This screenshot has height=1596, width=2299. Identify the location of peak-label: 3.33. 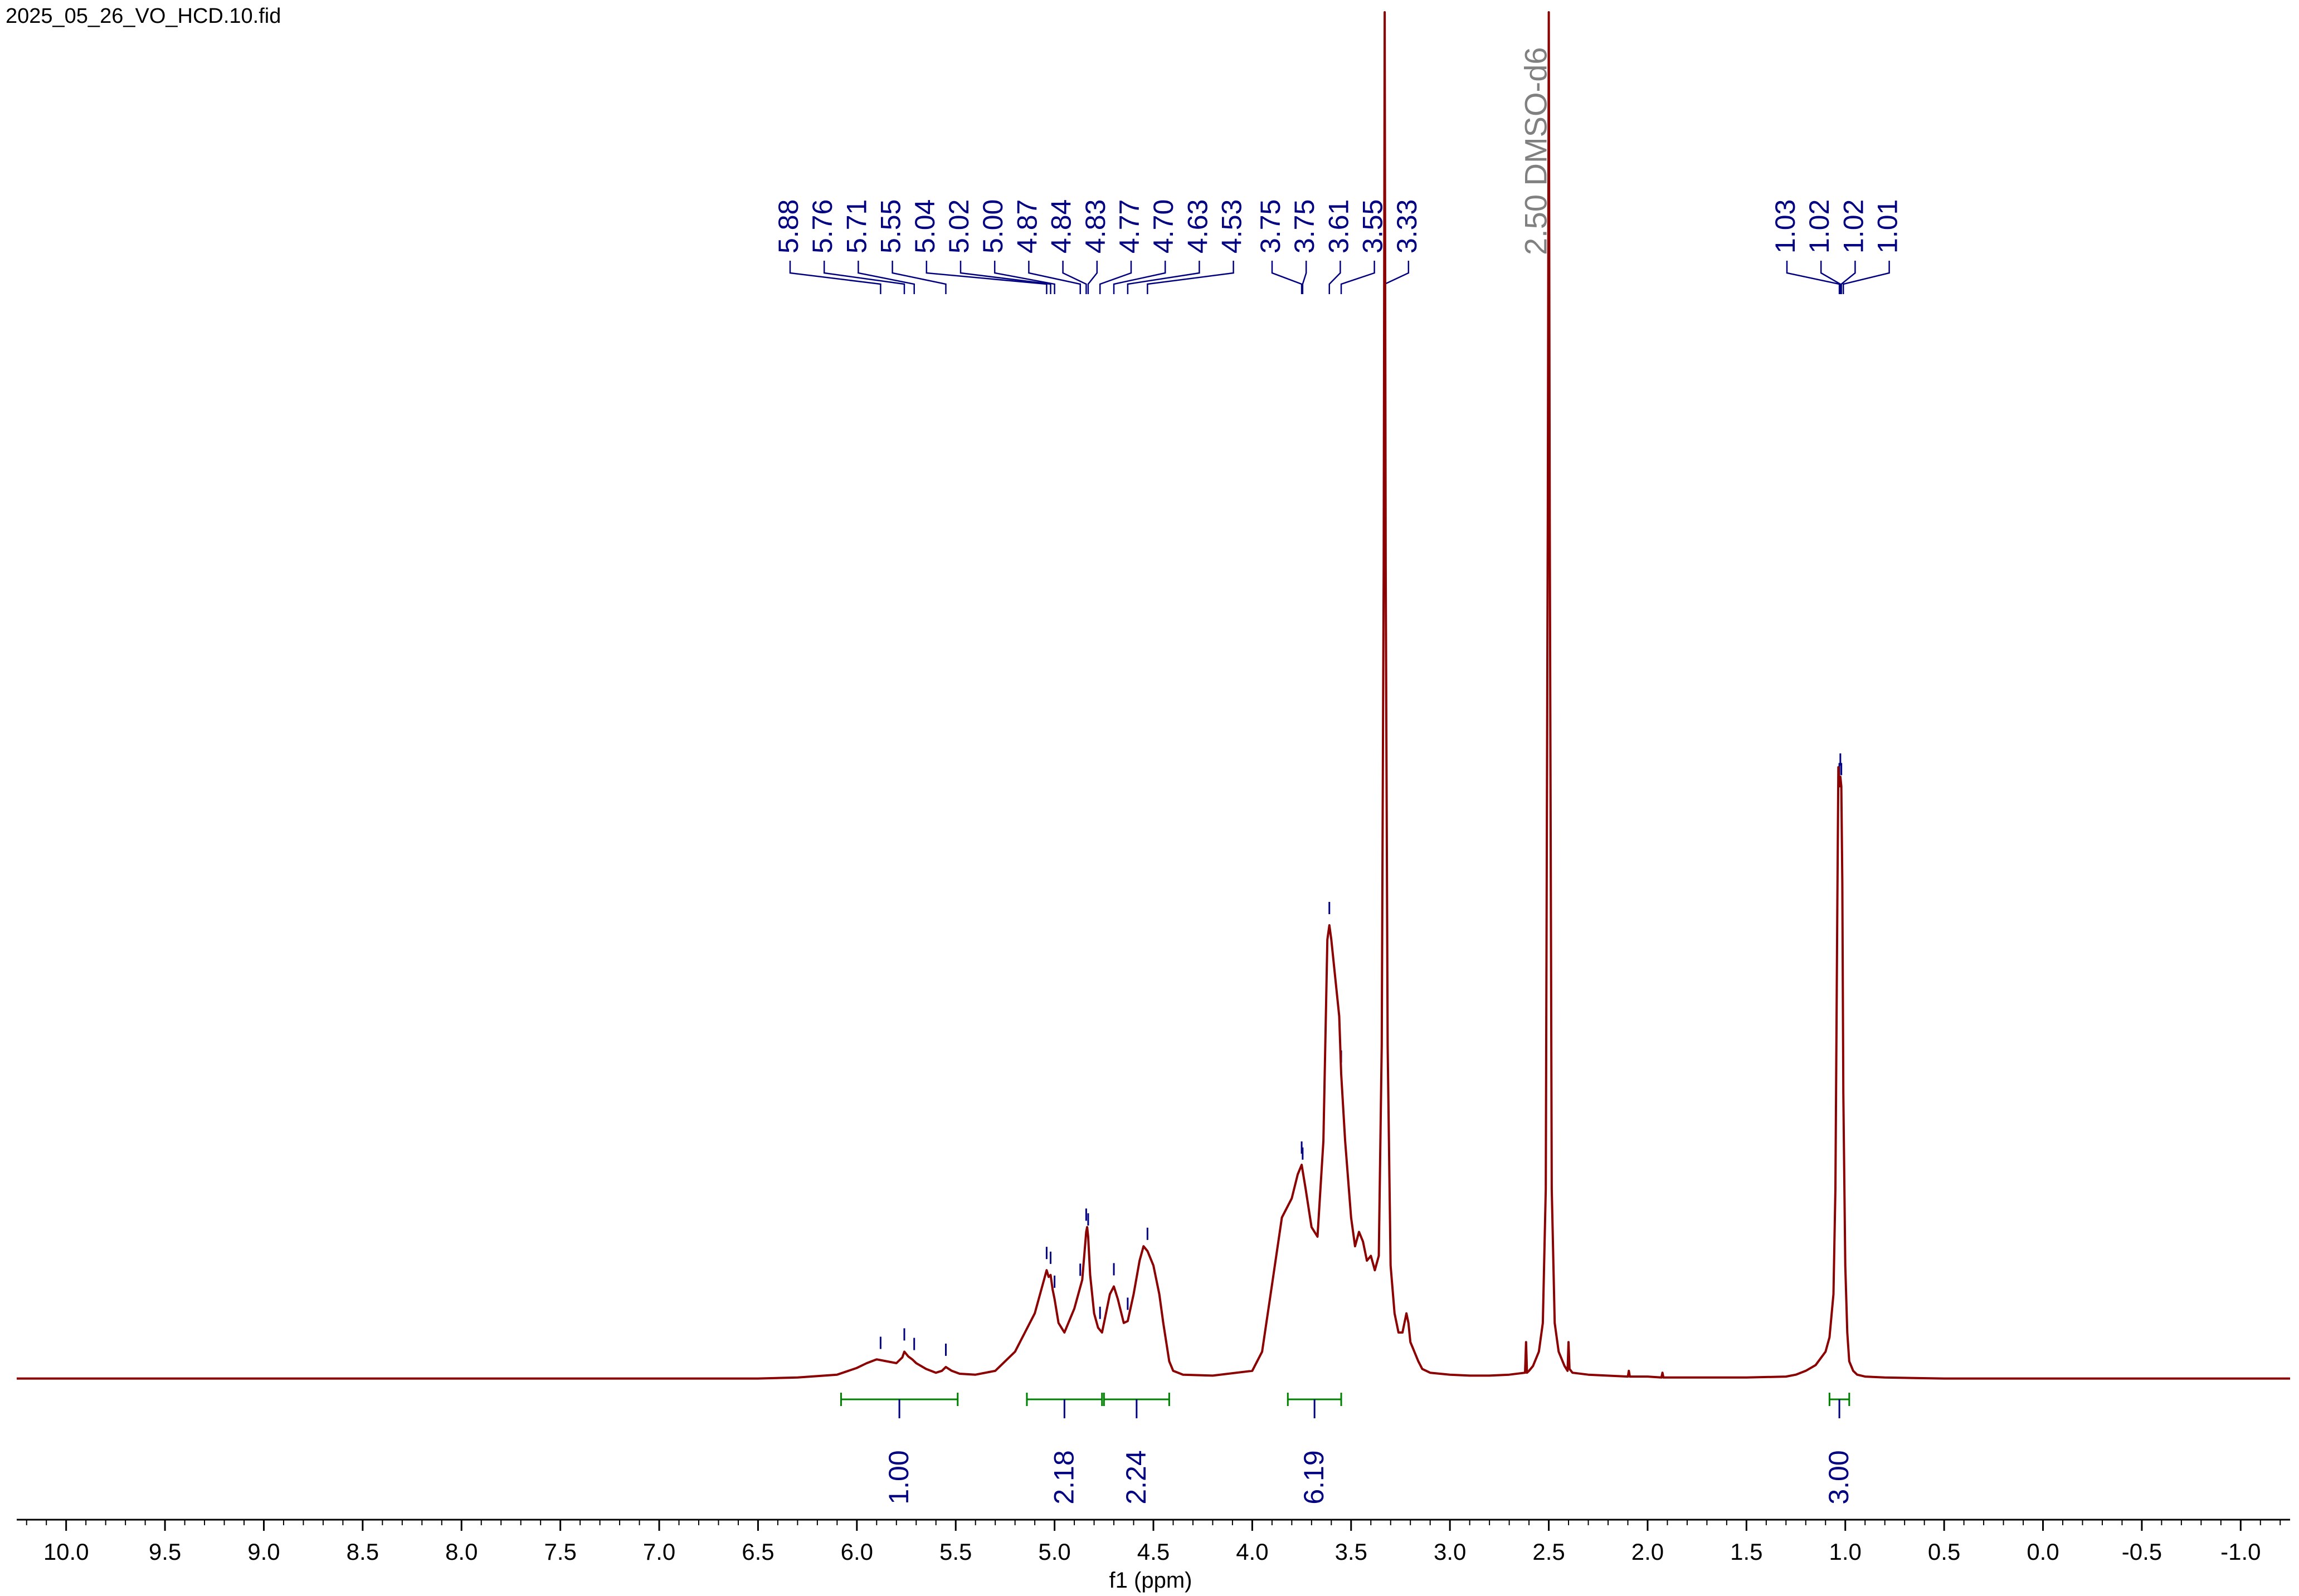
(1407, 226).